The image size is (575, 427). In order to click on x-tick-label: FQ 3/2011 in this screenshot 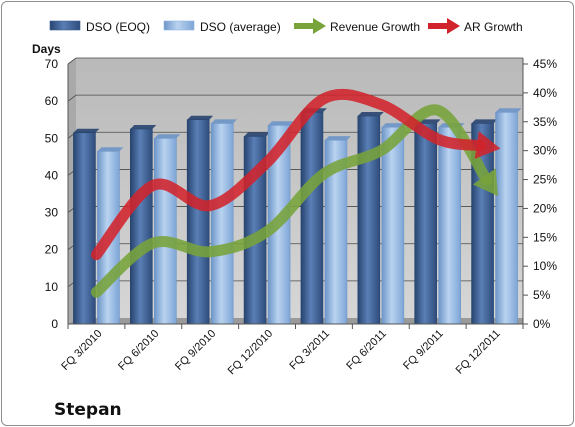, I will do `click(309, 350)`.